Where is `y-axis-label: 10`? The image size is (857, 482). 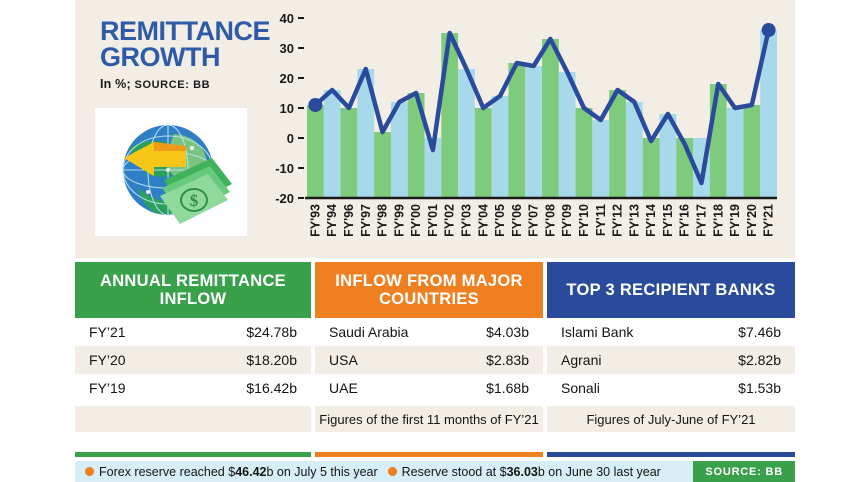 y-axis-label: 10 is located at coordinates (287, 108).